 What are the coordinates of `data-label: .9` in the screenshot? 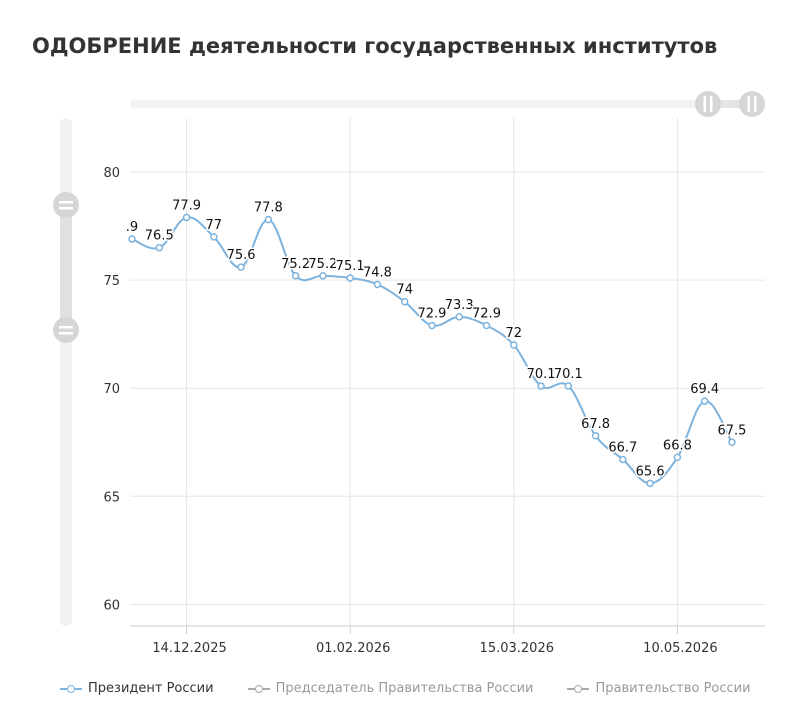 It's located at (132, 227).